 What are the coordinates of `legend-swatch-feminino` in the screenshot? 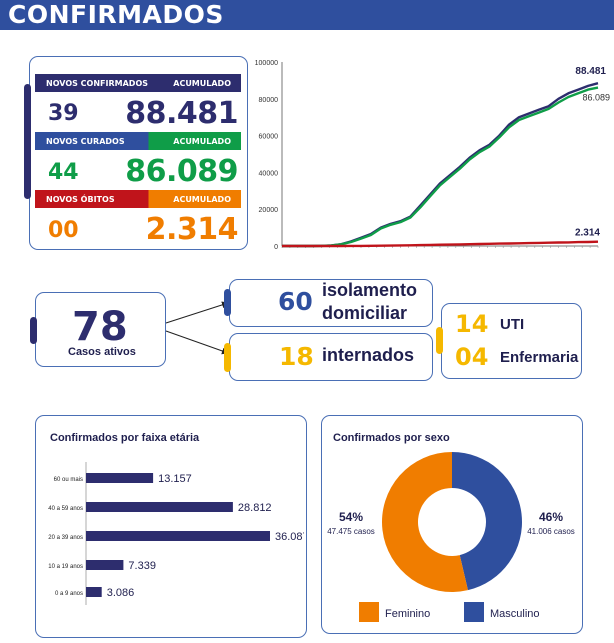 It's located at (369, 612).